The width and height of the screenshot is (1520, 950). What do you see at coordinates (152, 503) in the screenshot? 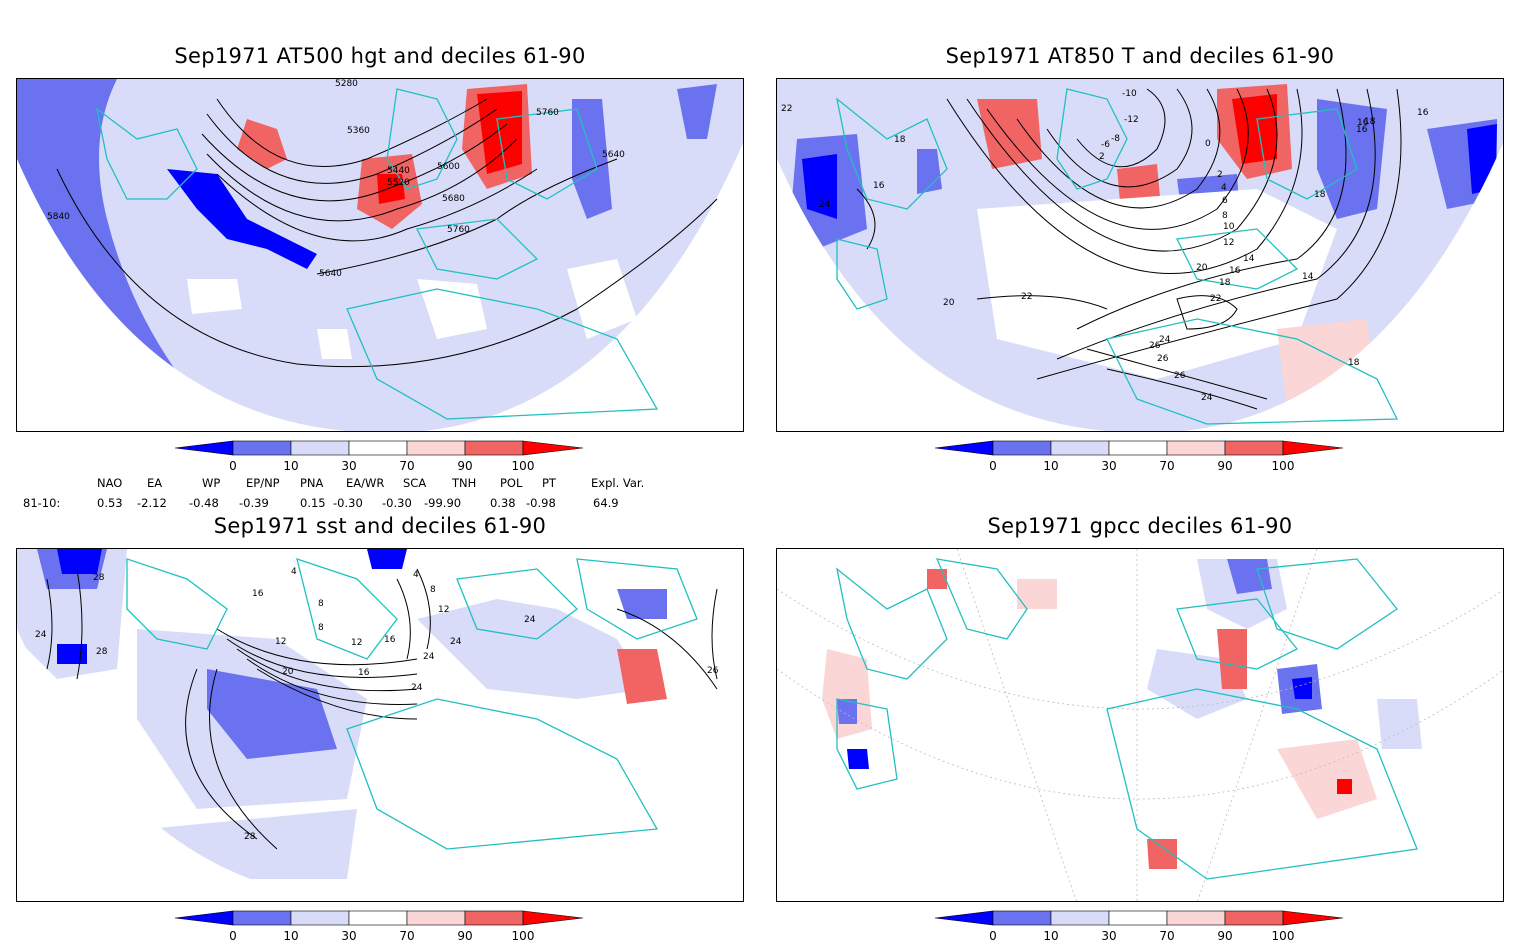
I see `index-value: -2.12` at bounding box center [152, 503].